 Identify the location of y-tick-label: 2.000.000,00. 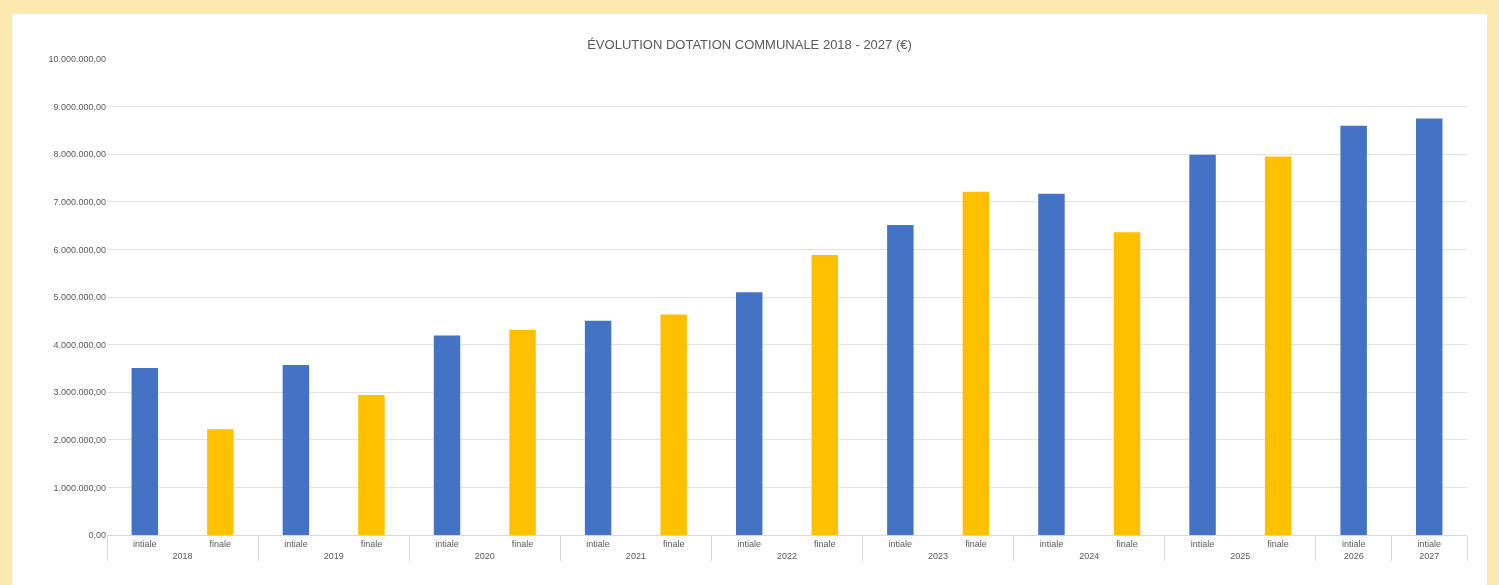
(79, 439).